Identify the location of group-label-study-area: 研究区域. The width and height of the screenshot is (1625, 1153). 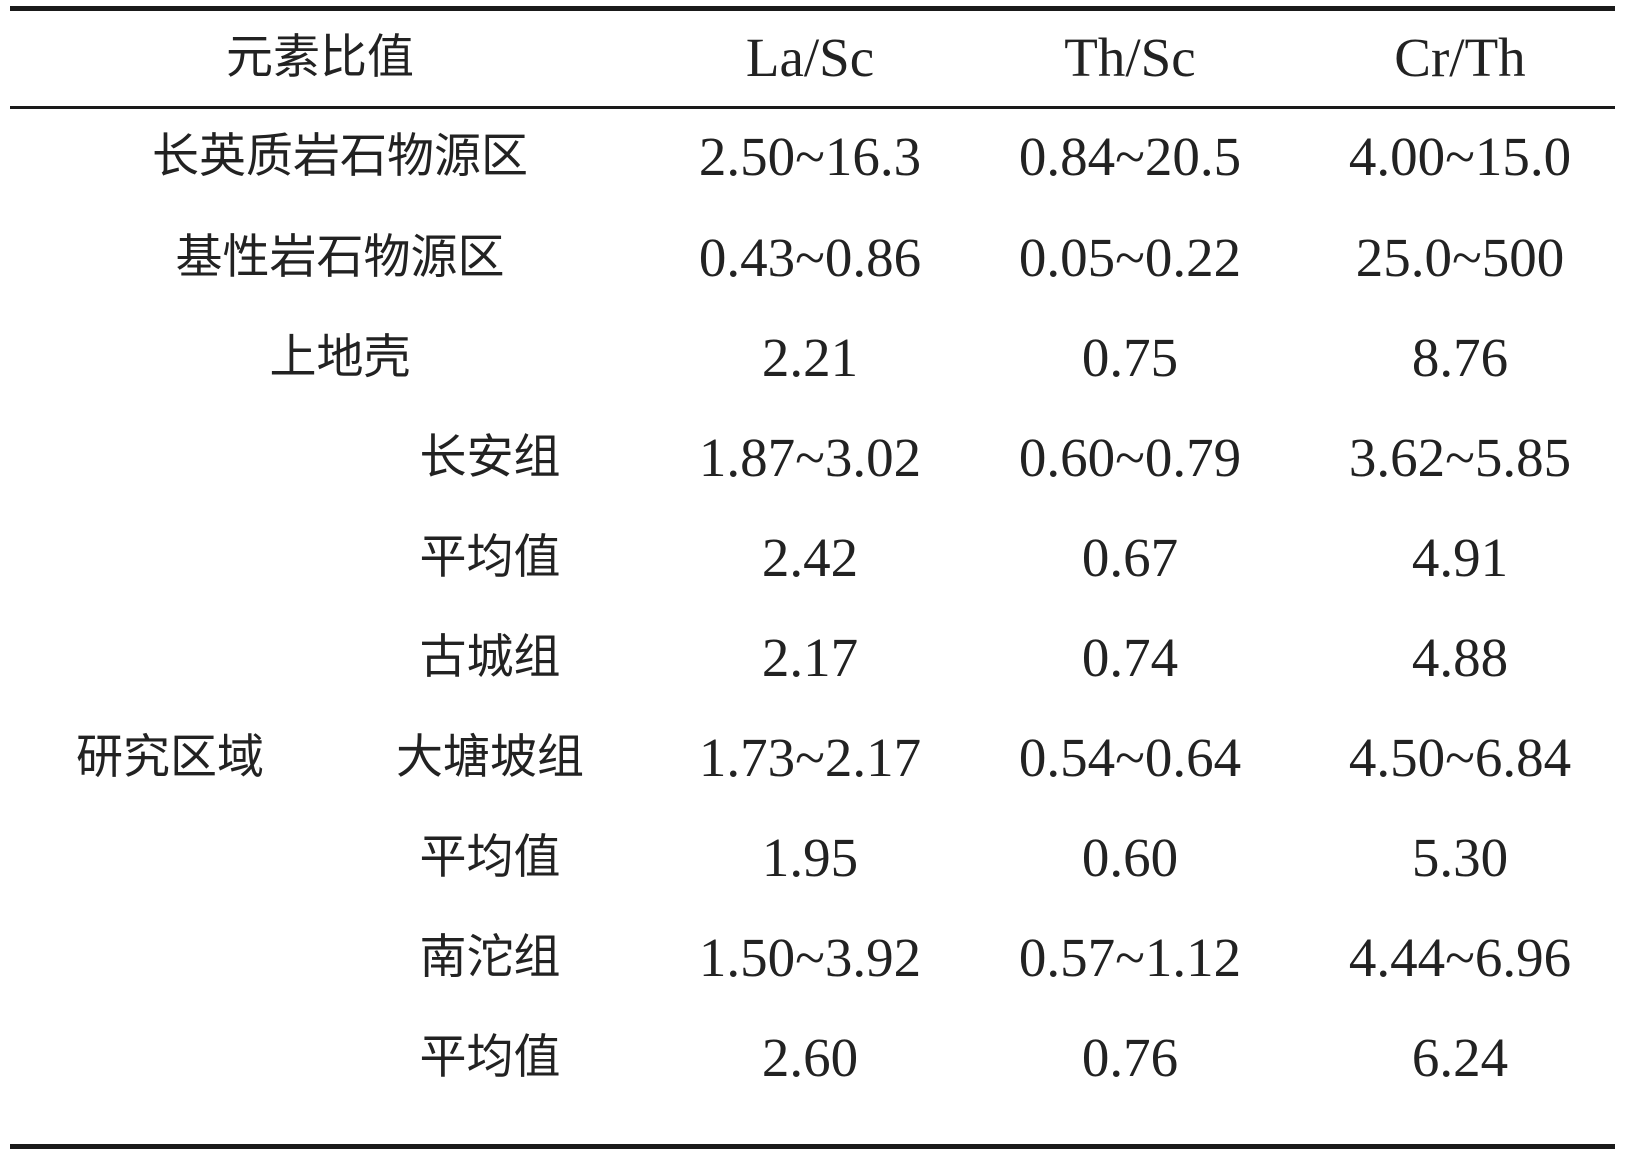
(170, 757).